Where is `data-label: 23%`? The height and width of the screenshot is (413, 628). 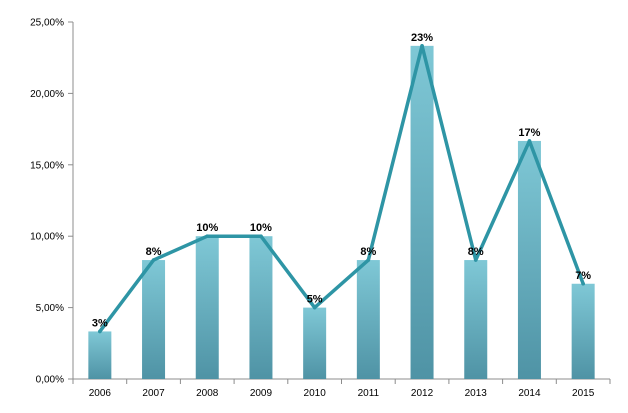 data-label: 23% is located at coordinates (422, 38).